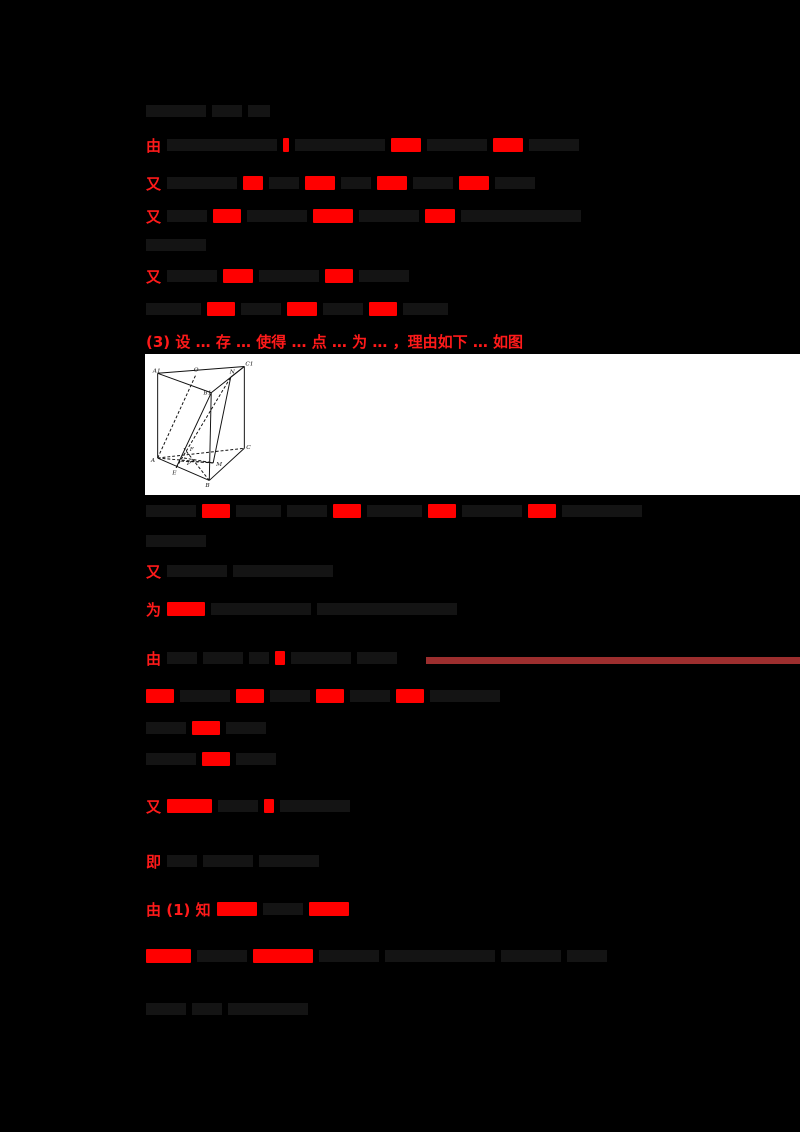 This screenshot has width=800, height=1132. What do you see at coordinates (196, 370) in the screenshot?
I see `svg-text: O` at bounding box center [196, 370].